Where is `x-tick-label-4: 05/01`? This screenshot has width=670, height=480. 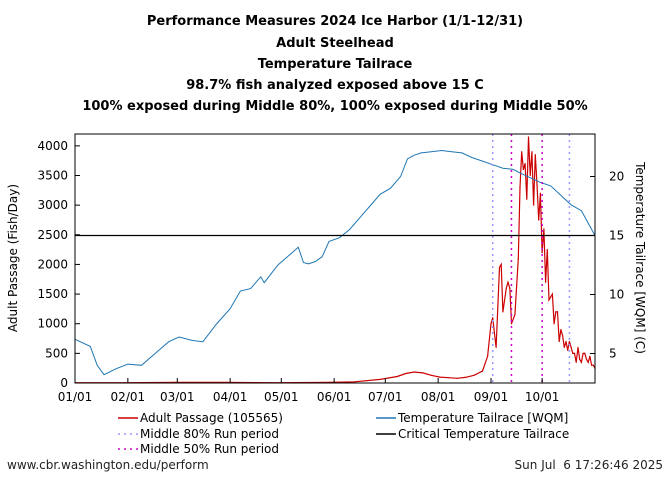
x-tick-label-4: 05/01 is located at coordinates (281, 397).